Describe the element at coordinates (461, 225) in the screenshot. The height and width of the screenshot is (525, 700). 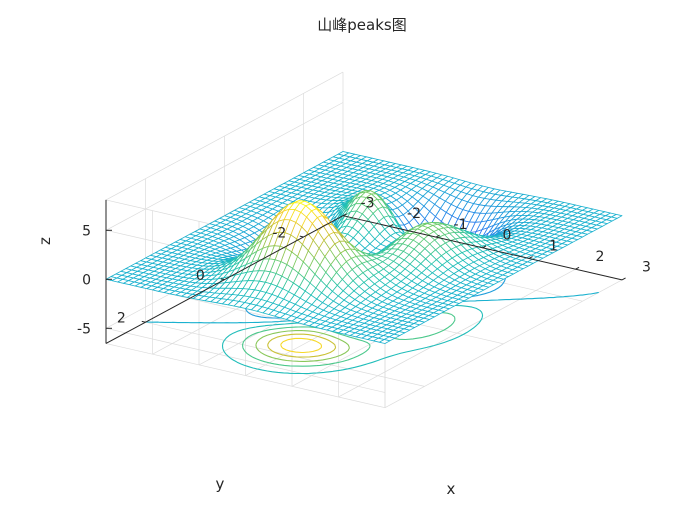
I see `x-tick-label: -1` at that location.